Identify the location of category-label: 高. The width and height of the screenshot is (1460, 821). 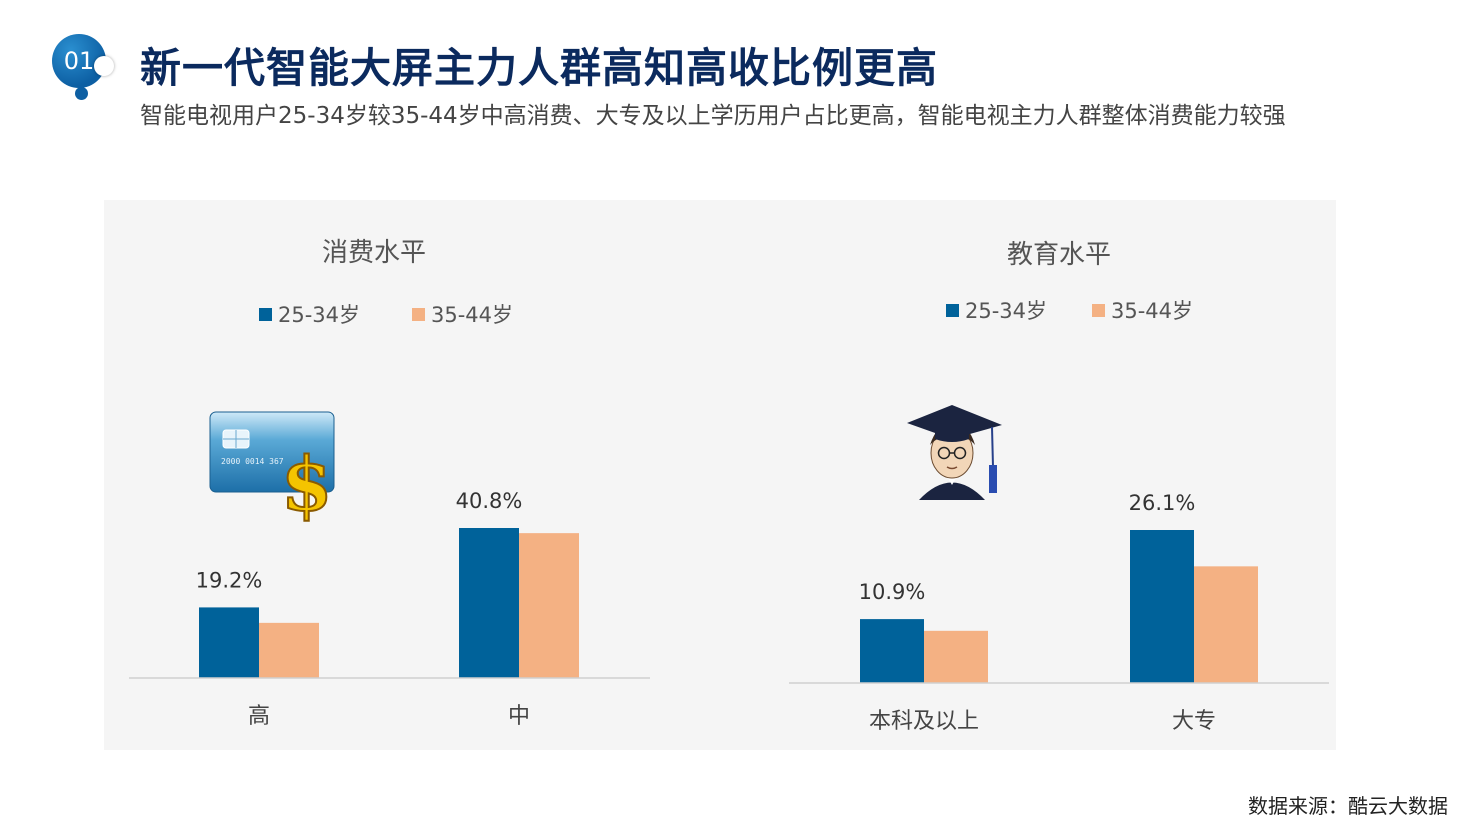
(259, 716).